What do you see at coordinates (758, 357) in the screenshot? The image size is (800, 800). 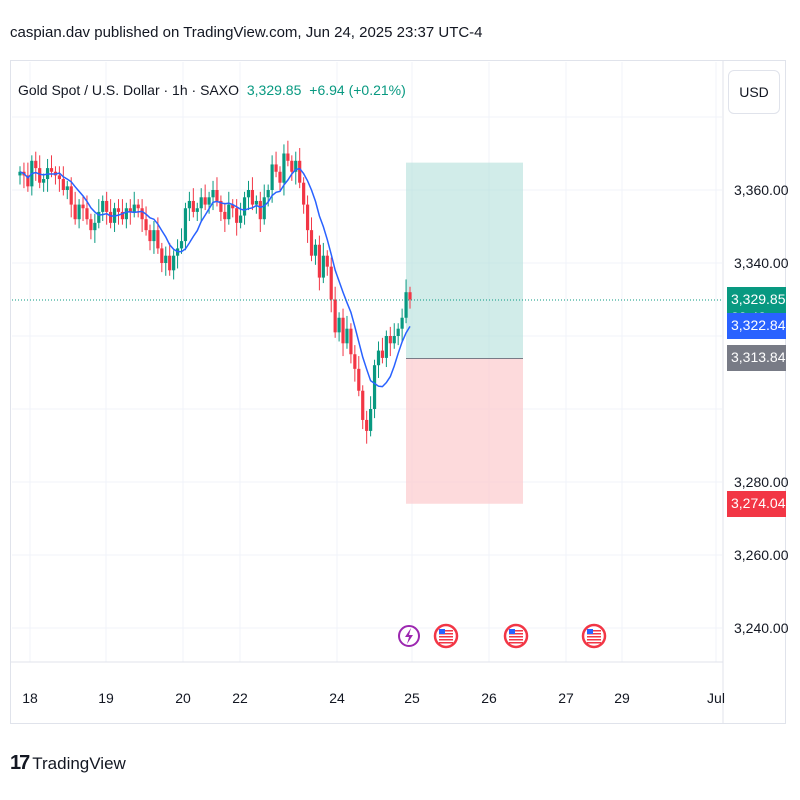 I see `price-tag-label: 3,313.84` at bounding box center [758, 357].